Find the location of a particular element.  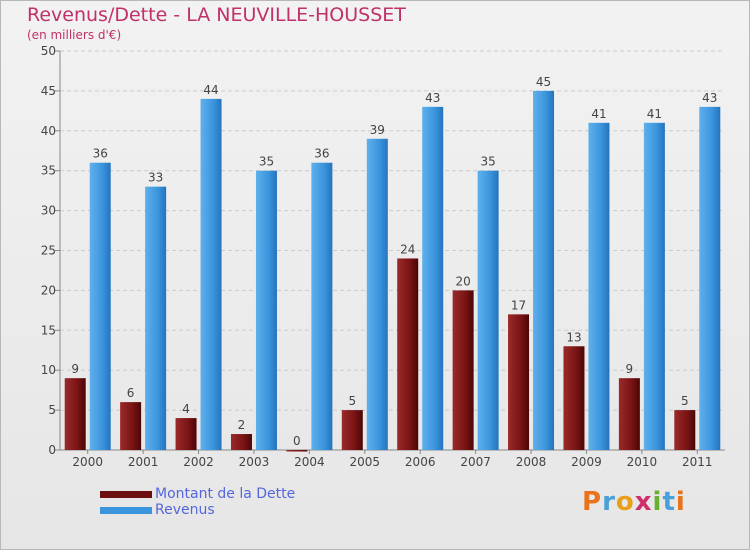

chart-subtitle: (en milliers d'€) is located at coordinates (74, 35).